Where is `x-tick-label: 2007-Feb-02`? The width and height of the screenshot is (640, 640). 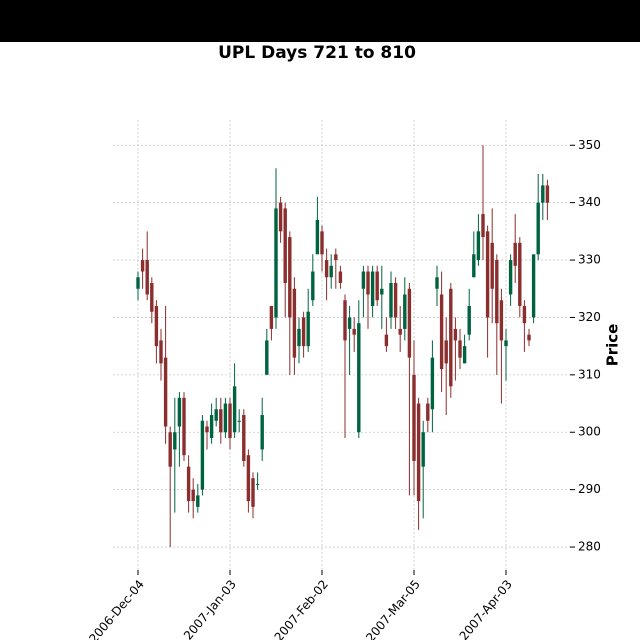
x-tick-label: 2007-Feb-02 is located at coordinates (301, 608).